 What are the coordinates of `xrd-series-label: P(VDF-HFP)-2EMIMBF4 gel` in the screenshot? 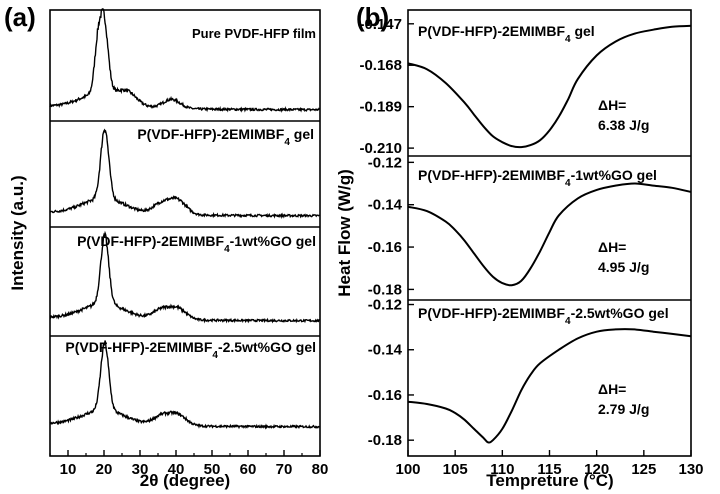 It's located at (225, 137).